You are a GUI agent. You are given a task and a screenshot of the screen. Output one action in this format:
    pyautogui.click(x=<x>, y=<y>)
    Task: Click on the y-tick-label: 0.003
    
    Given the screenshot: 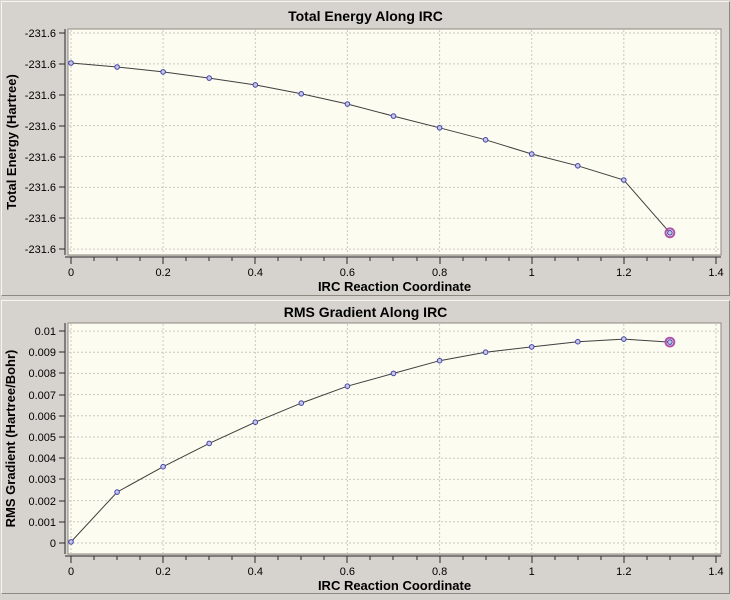 What is the action you would take?
    pyautogui.click(x=42, y=480)
    